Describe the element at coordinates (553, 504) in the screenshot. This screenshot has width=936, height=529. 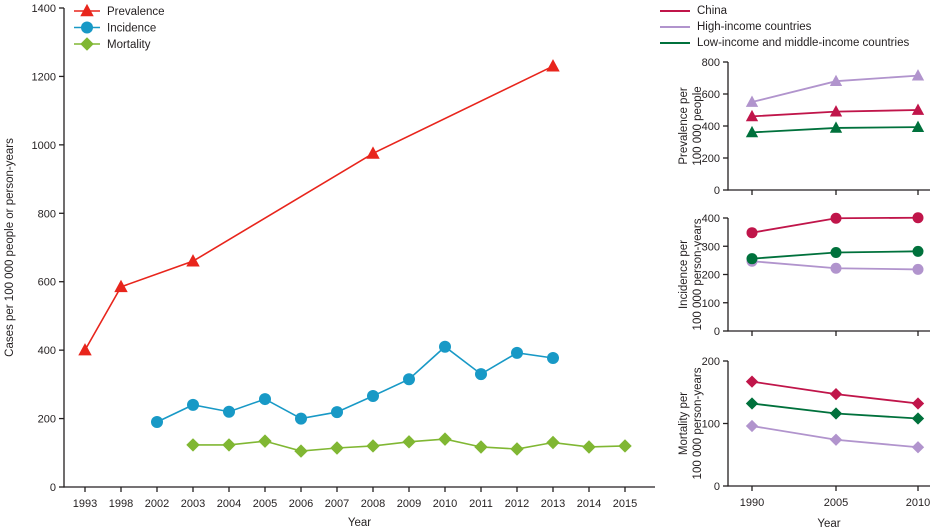
I see `x-tick-label: 2013` at that location.